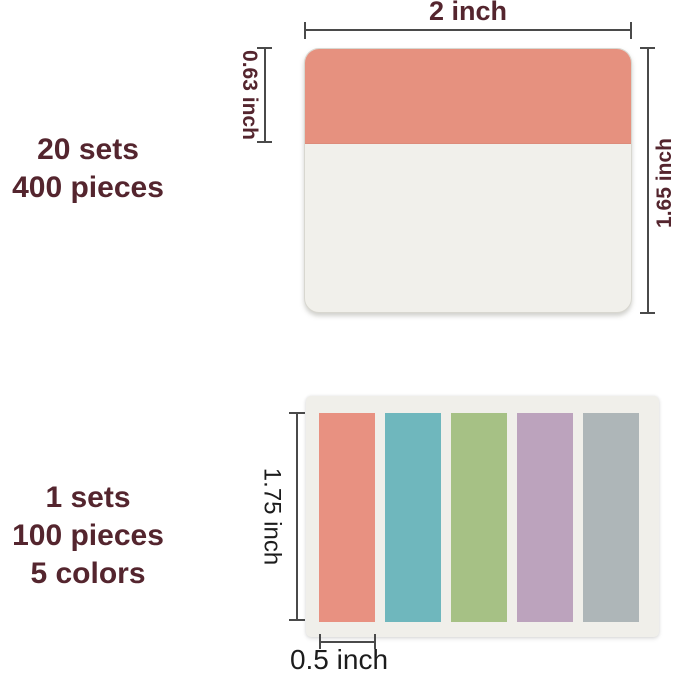  I want to click on quantity-line-pieces: 100 pieces, so click(88, 535).